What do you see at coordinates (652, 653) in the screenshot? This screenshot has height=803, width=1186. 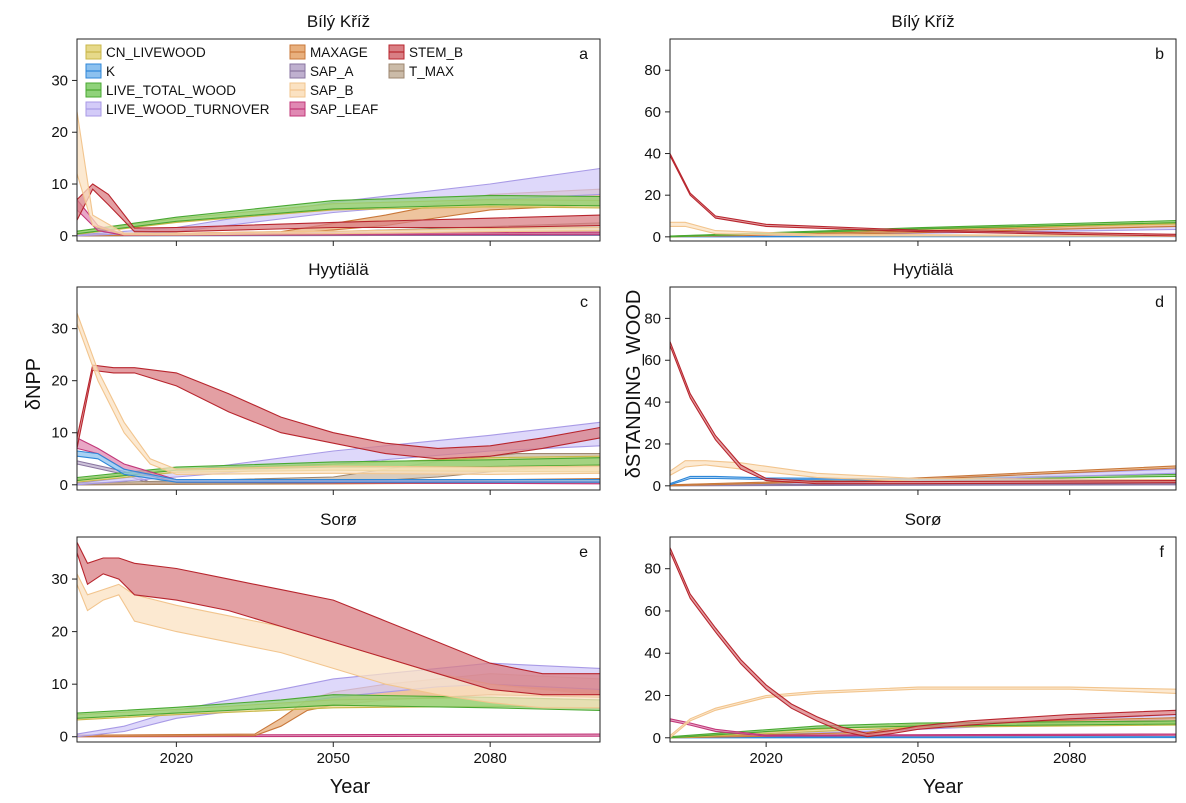 I see `y-tick-label-f: 40` at bounding box center [652, 653].